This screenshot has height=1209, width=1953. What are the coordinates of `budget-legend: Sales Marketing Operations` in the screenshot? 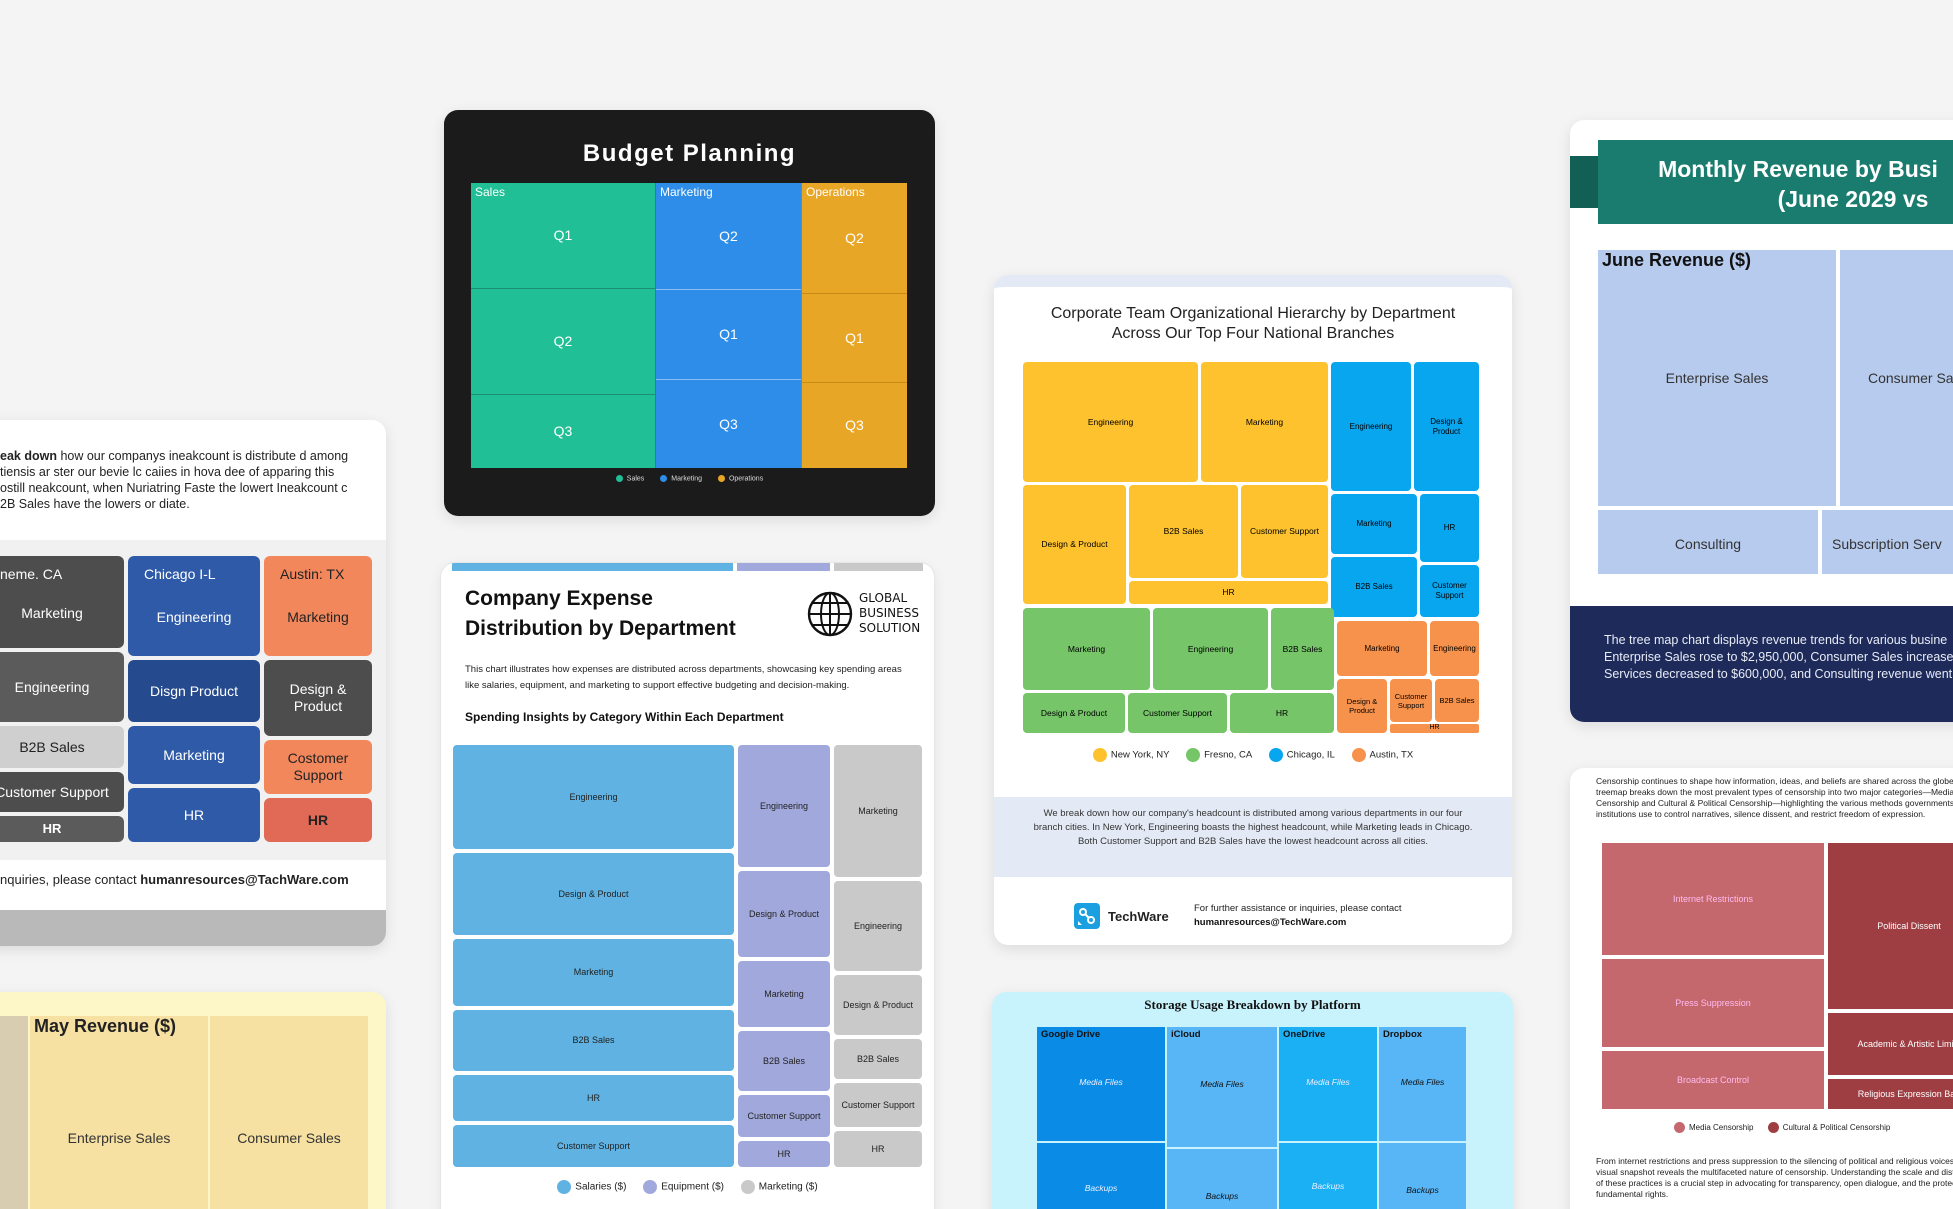 It's located at (689, 478).